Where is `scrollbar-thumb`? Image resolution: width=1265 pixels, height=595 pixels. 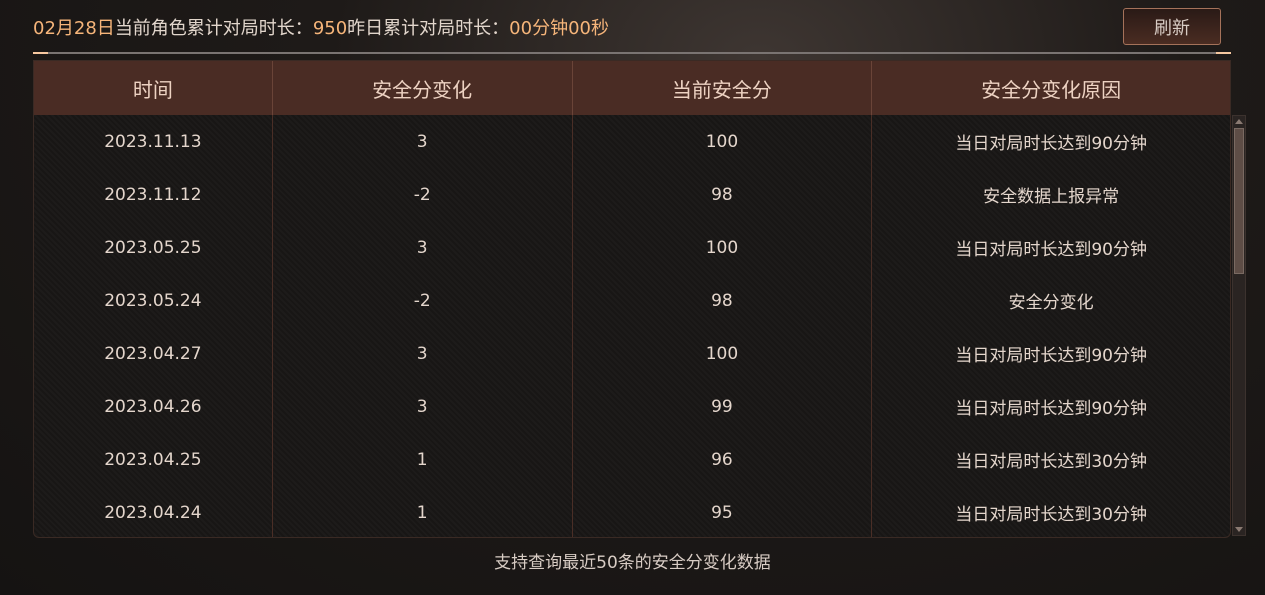 scrollbar-thumb is located at coordinates (1239, 201).